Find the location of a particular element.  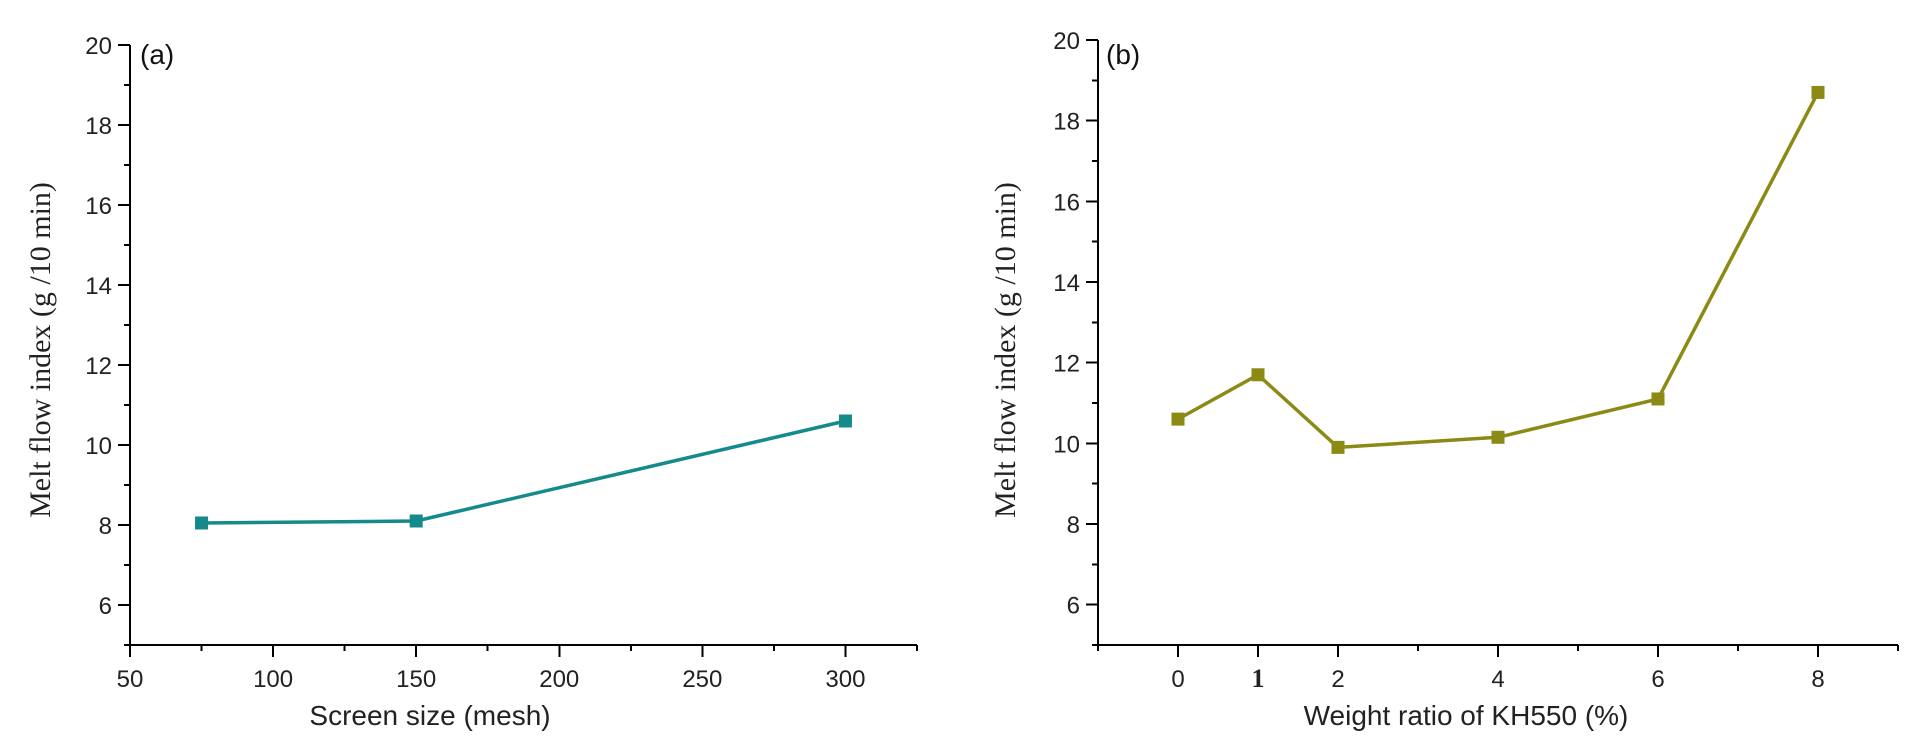

panel-b-y-tick-label: 20 is located at coordinates (1066, 41).